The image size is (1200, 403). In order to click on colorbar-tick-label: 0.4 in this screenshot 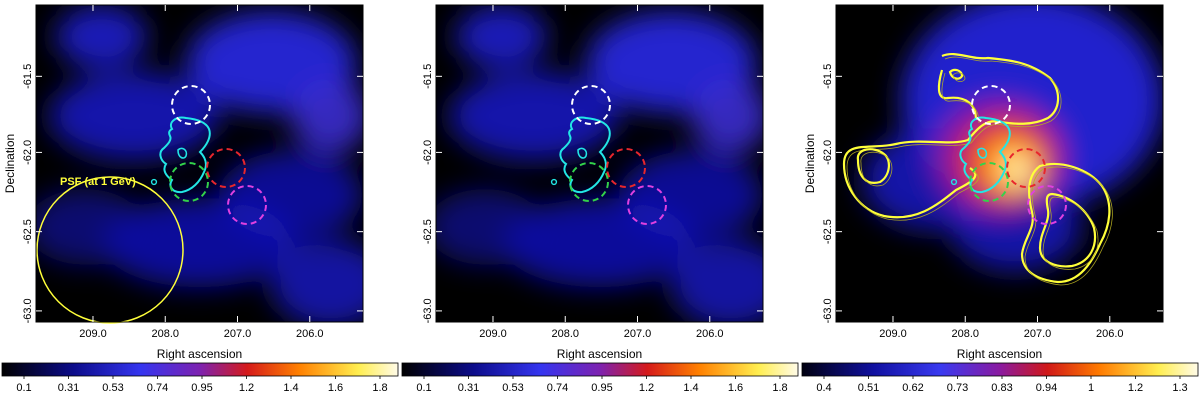, I will do `click(823, 388)`.